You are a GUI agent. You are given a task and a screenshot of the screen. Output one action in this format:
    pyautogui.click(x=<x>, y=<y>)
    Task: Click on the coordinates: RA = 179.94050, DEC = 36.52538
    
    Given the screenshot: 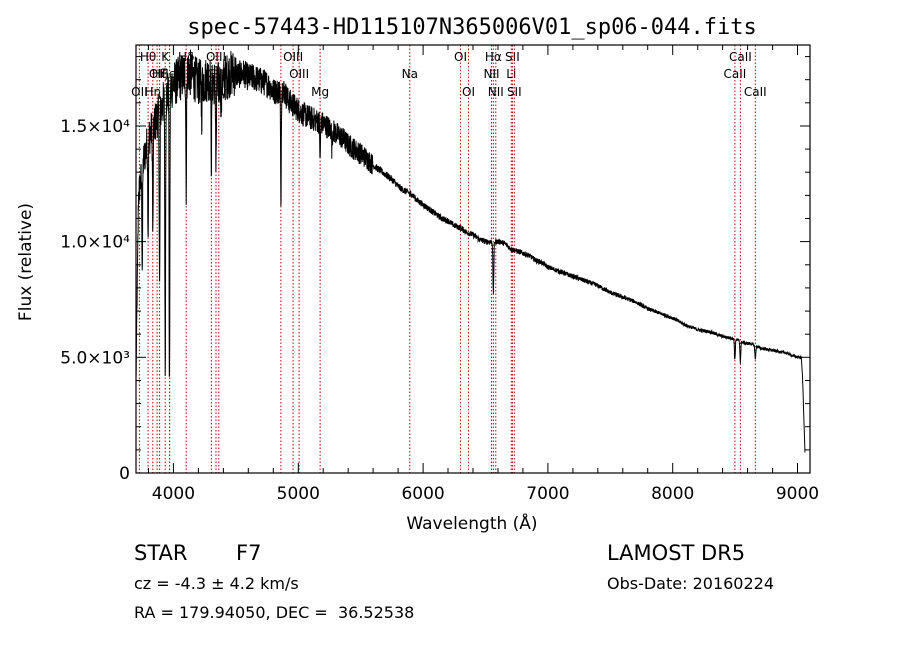 What is the action you would take?
    pyautogui.click(x=274, y=612)
    